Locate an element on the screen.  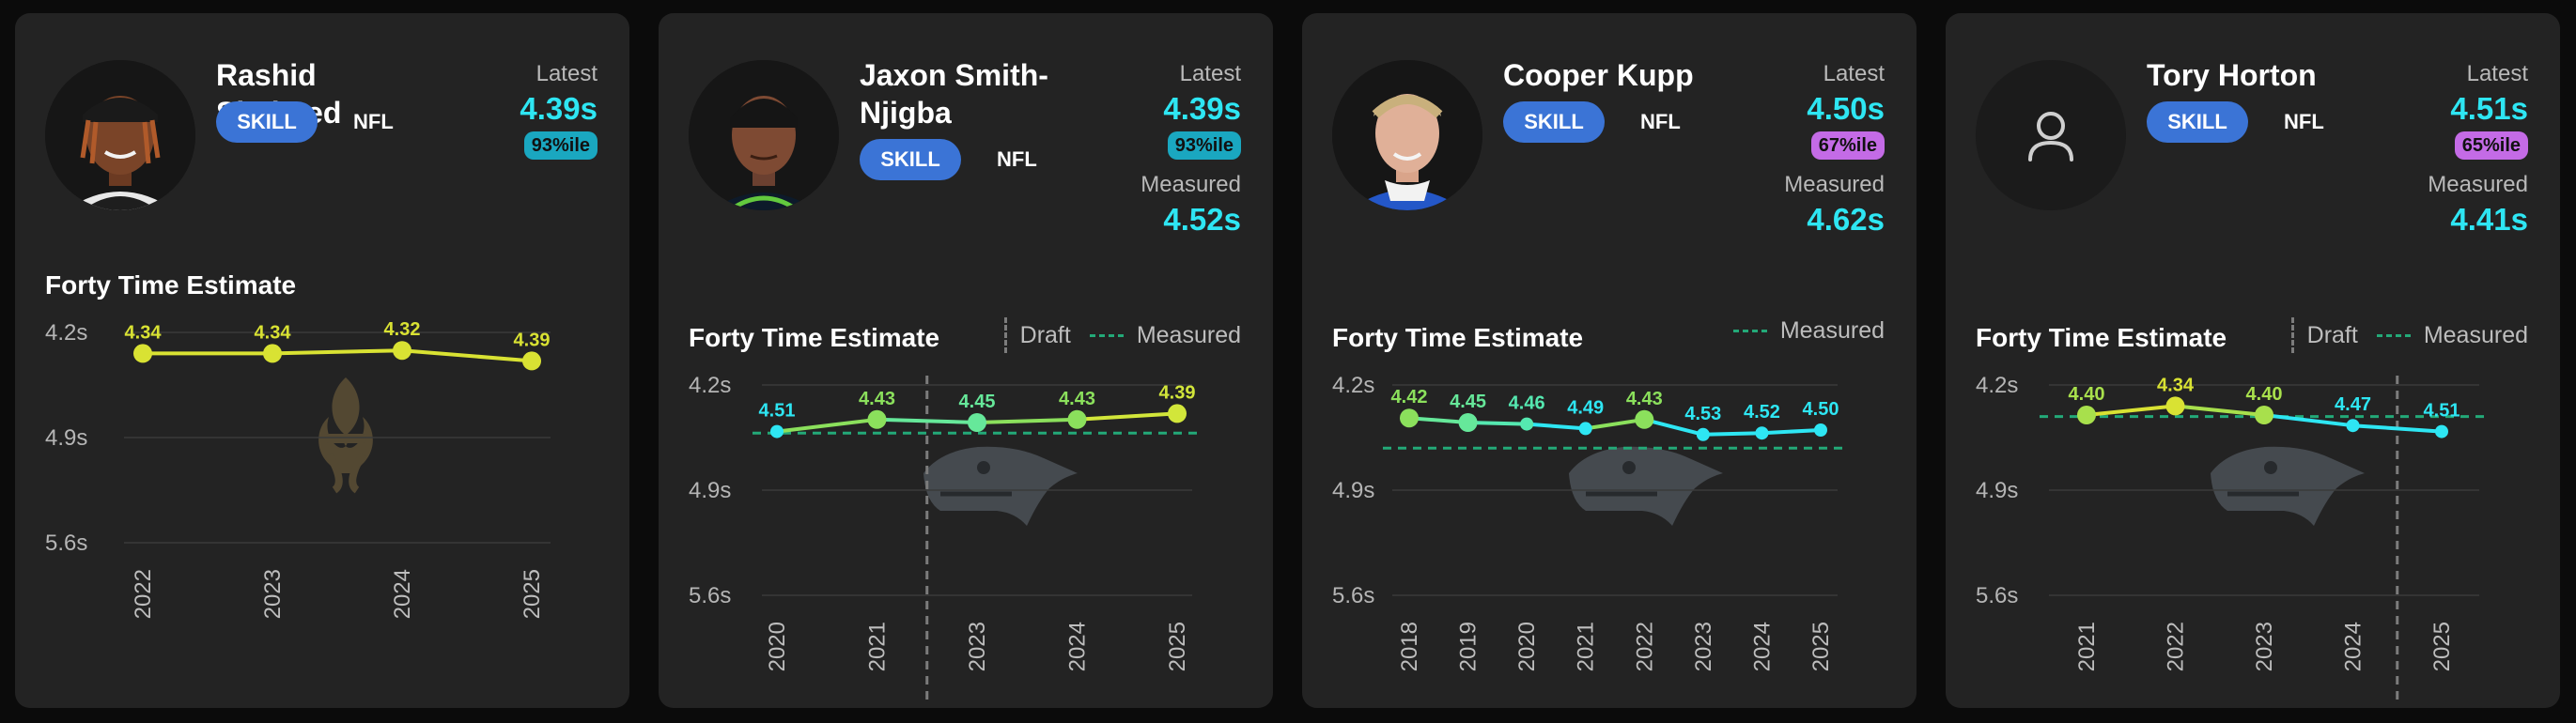
player-headshot-image is located at coordinates (120, 135).